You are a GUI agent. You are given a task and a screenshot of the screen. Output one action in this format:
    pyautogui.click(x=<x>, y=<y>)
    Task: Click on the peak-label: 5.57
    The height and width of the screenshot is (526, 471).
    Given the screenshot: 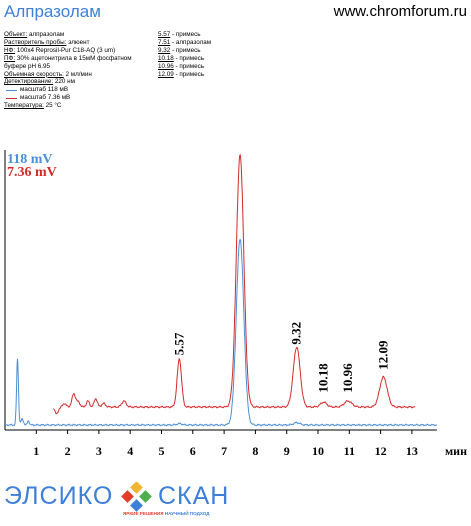 What is the action you would take?
    pyautogui.click(x=178, y=343)
    